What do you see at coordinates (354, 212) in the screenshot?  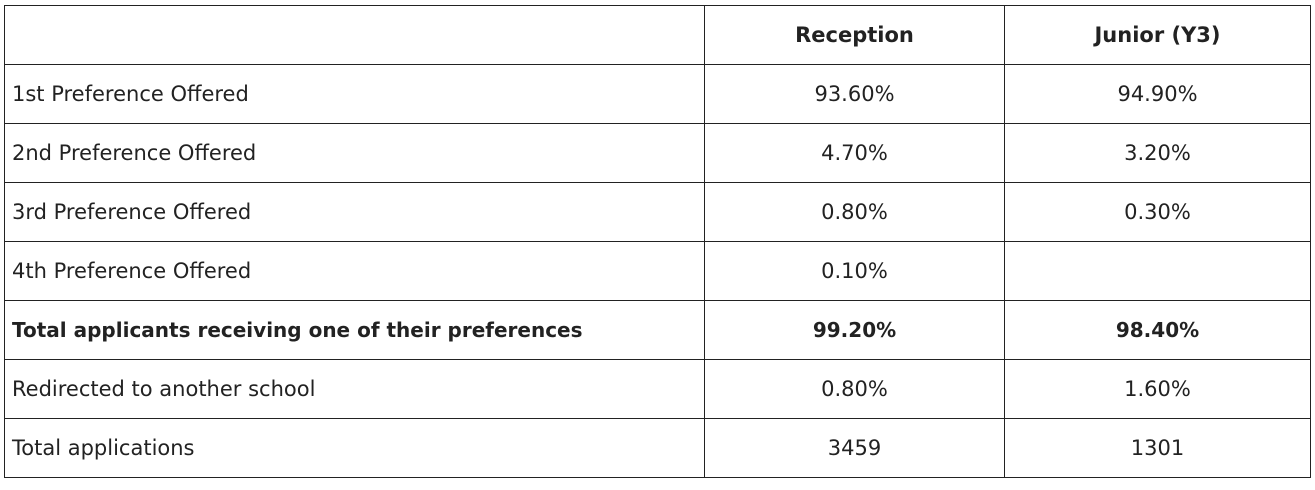 I see `row-label: 3rd Preference Offered` at bounding box center [354, 212].